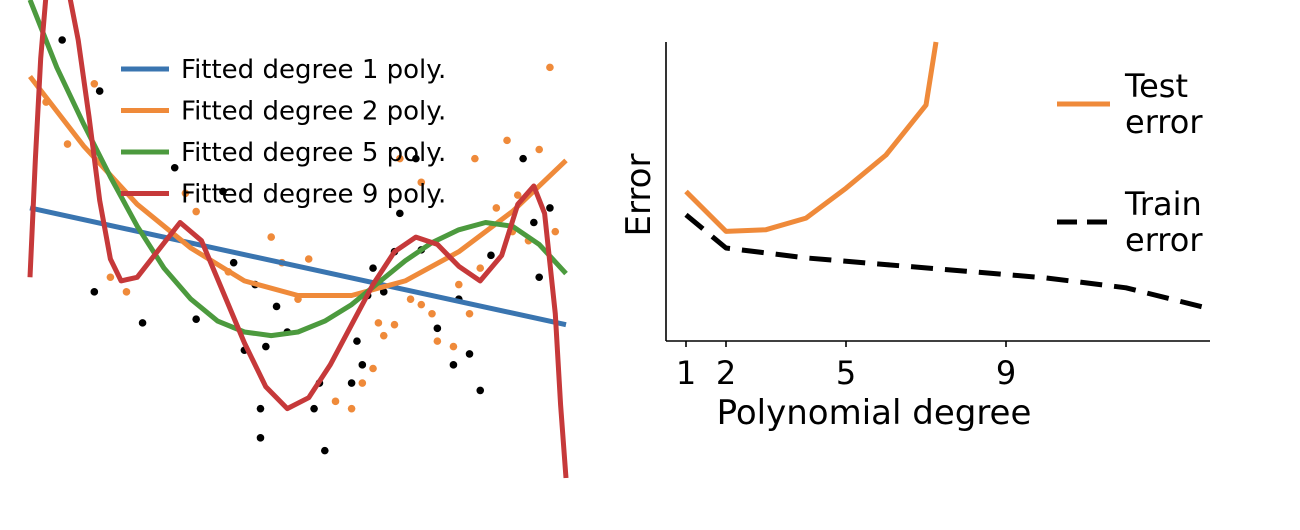  What do you see at coordinates (846, 373) in the screenshot?
I see `x-tick-label-2: 5` at bounding box center [846, 373].